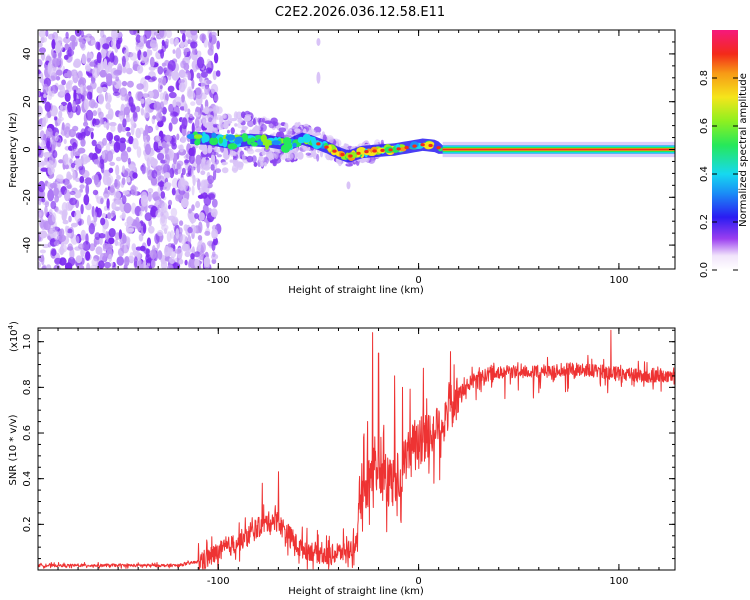 The height and width of the screenshot is (600, 750). I want to click on colorbar-tick-label: 0.0, so click(704, 270).